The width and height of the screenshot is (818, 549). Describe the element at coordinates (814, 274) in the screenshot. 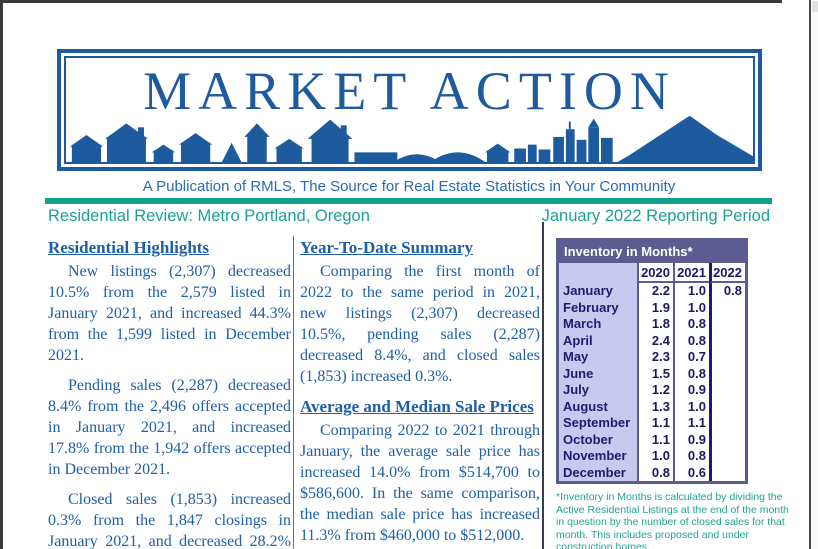

I see `scrollbar-track` at that location.